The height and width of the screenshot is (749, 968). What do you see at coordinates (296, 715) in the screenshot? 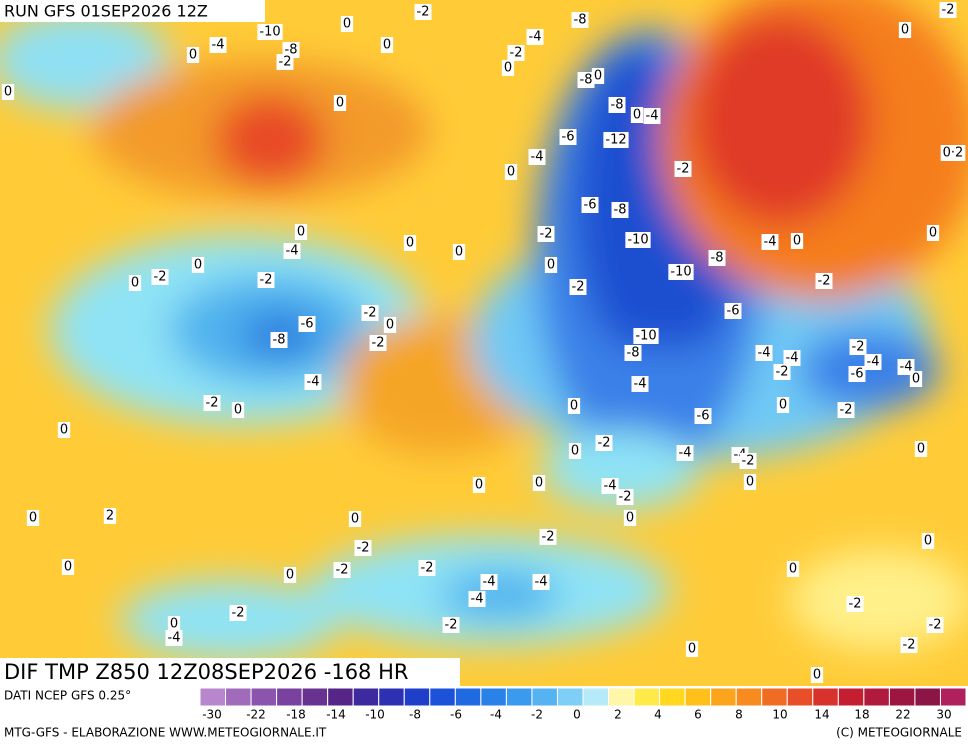
I see `colorbar-label: -18` at bounding box center [296, 715].